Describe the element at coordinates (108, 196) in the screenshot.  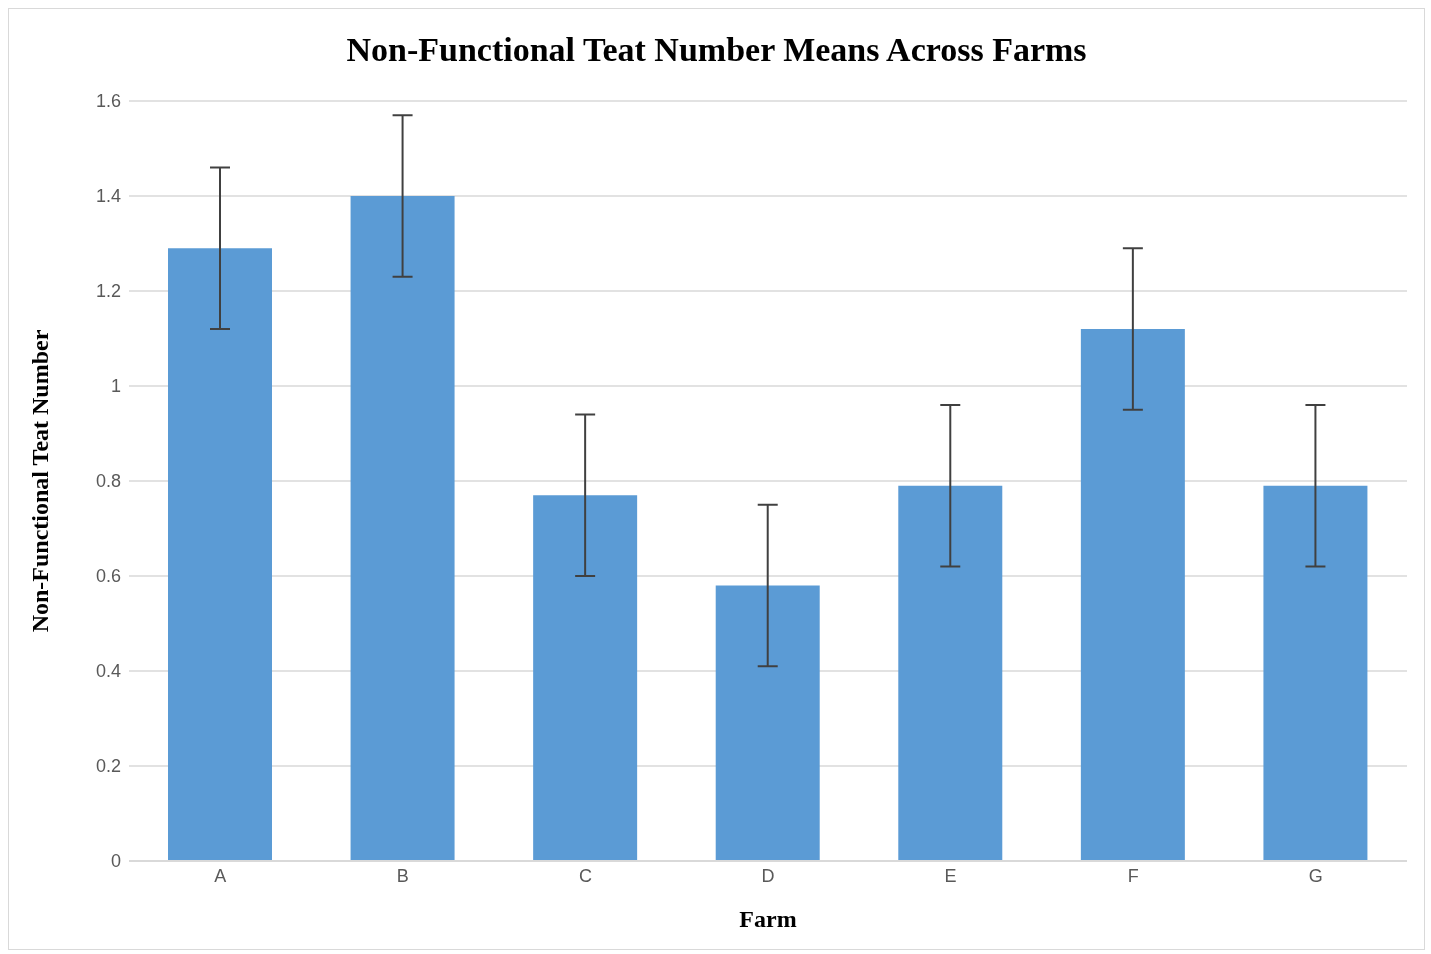
I see `y-tick-label: 1.4` at that location.